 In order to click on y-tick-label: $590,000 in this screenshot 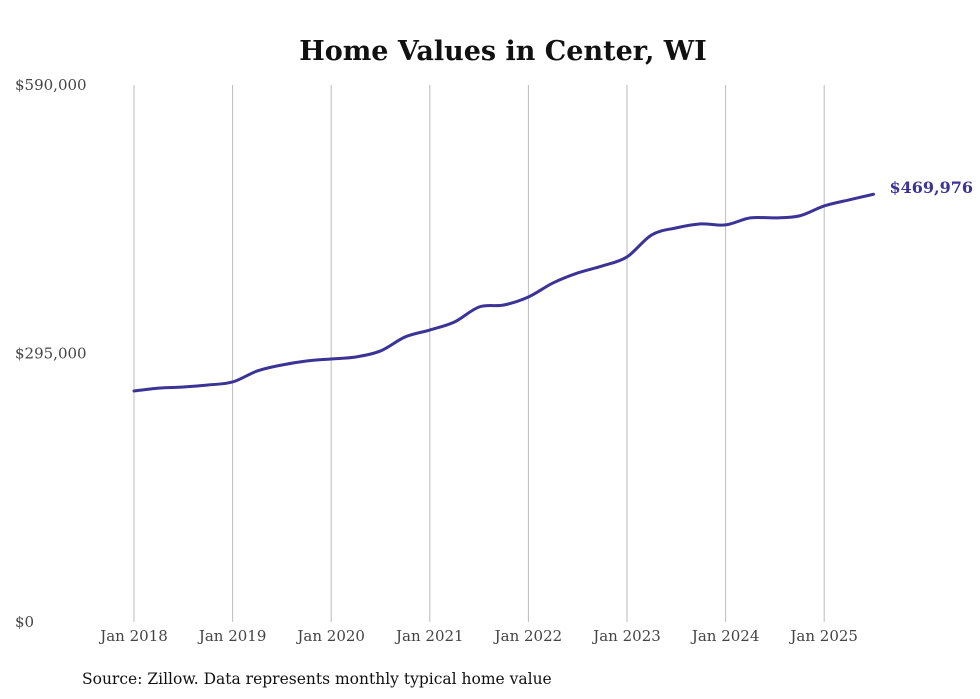, I will do `click(51, 85)`.